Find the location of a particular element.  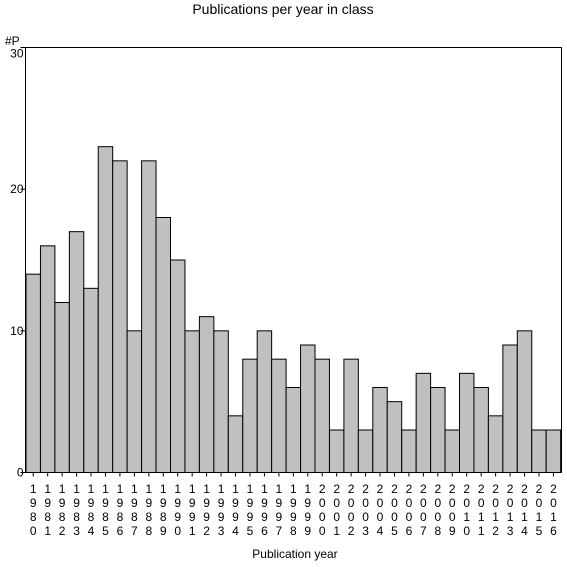

bar-2000 is located at coordinates (322, 416).